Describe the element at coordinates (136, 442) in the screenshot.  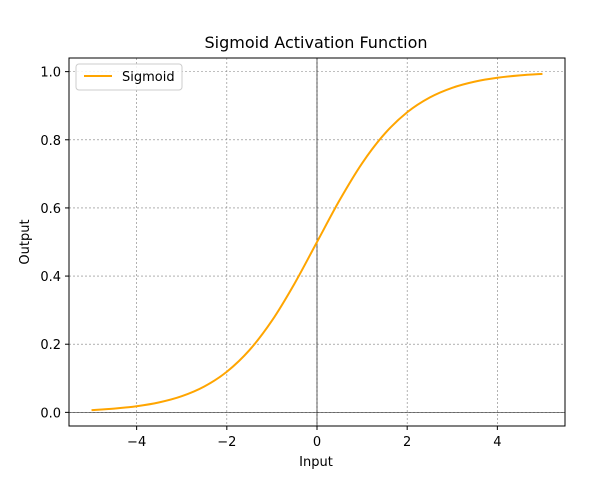
I see `x-tick-label: −4` at that location.